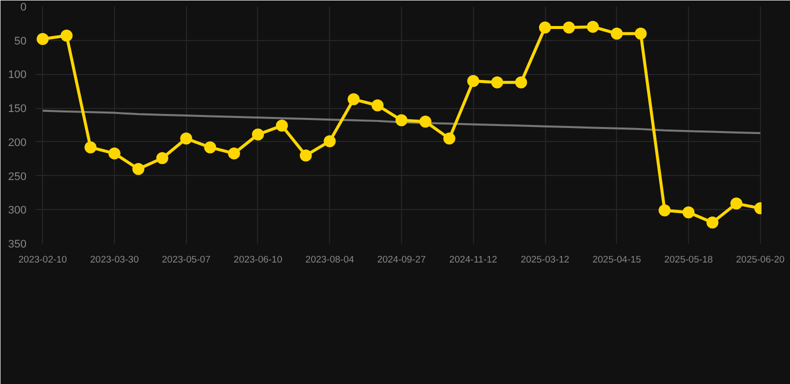 This screenshot has height=384, width=790. Describe the element at coordinates (258, 260) in the screenshot. I see `x-tick-label: 2023-06-10` at that location.